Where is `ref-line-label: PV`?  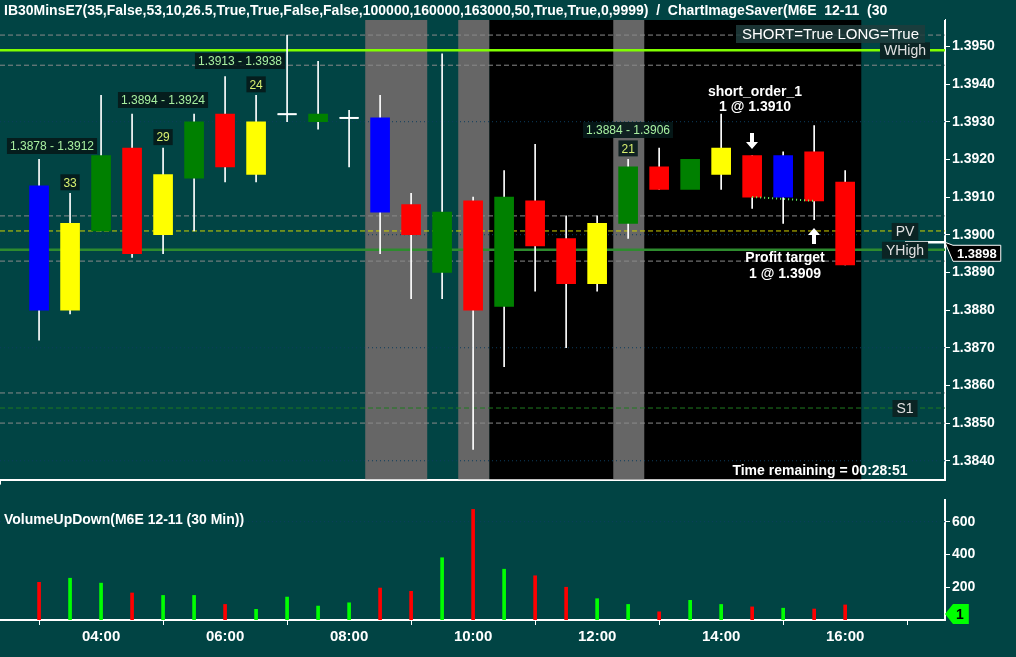
ref-line-label: PV is located at coordinates (905, 230).